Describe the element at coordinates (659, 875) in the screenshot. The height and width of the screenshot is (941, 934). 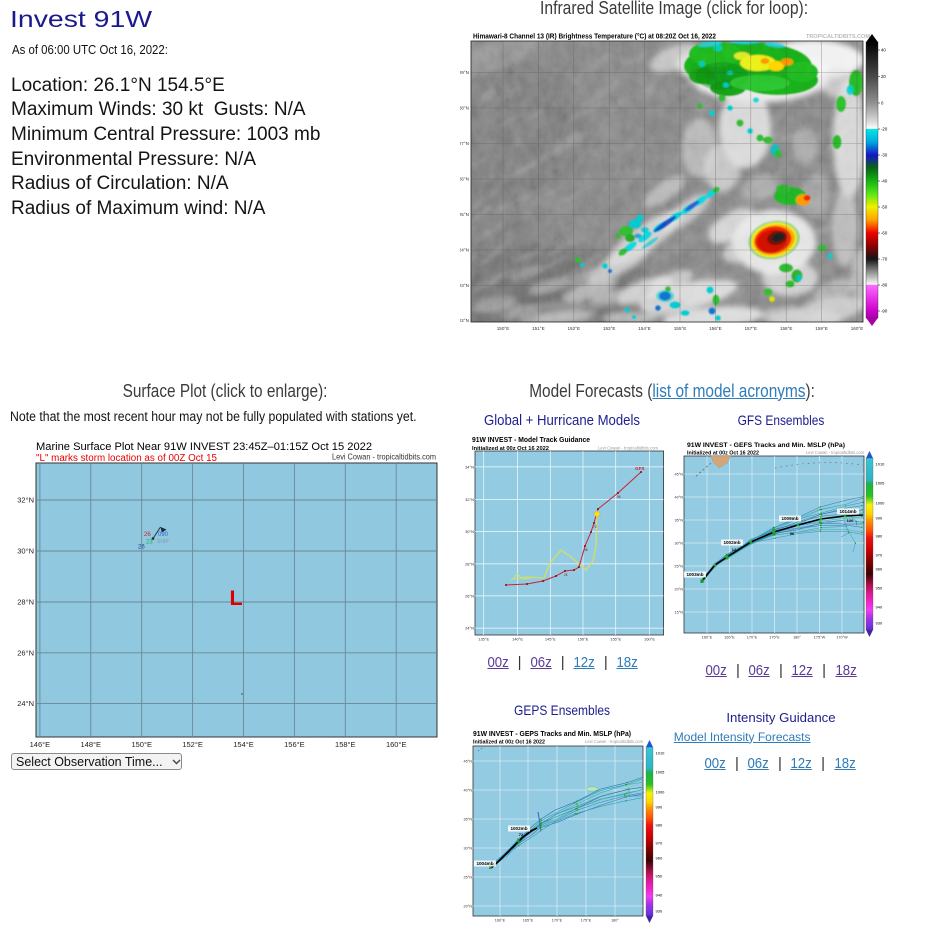
I see `svg-text: 950` at that location.